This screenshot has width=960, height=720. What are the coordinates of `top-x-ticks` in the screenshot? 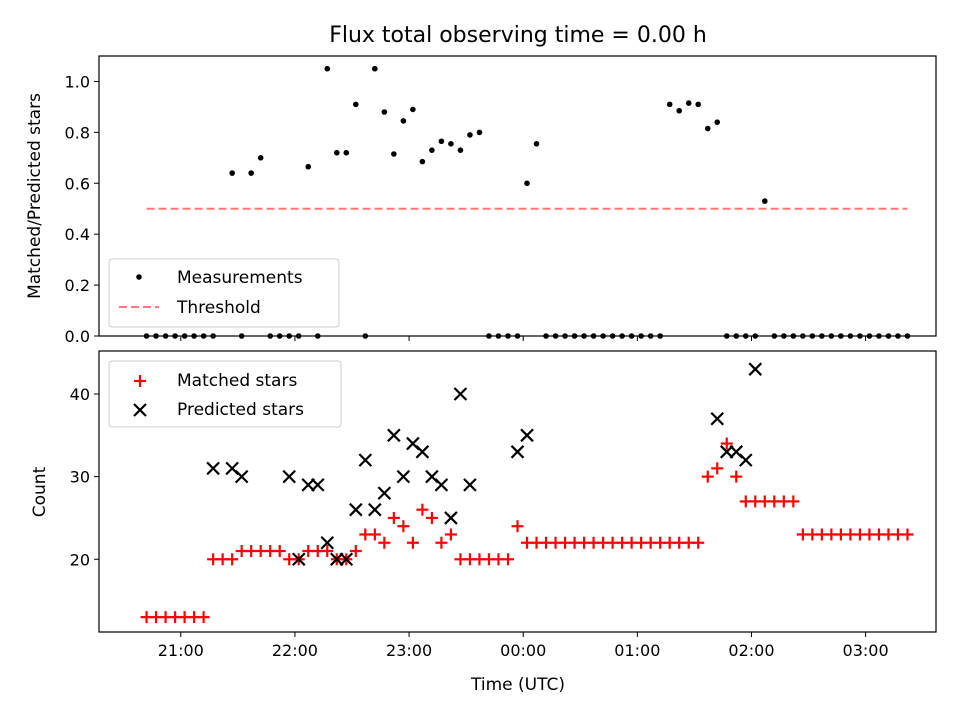 It's located at (523, 338).